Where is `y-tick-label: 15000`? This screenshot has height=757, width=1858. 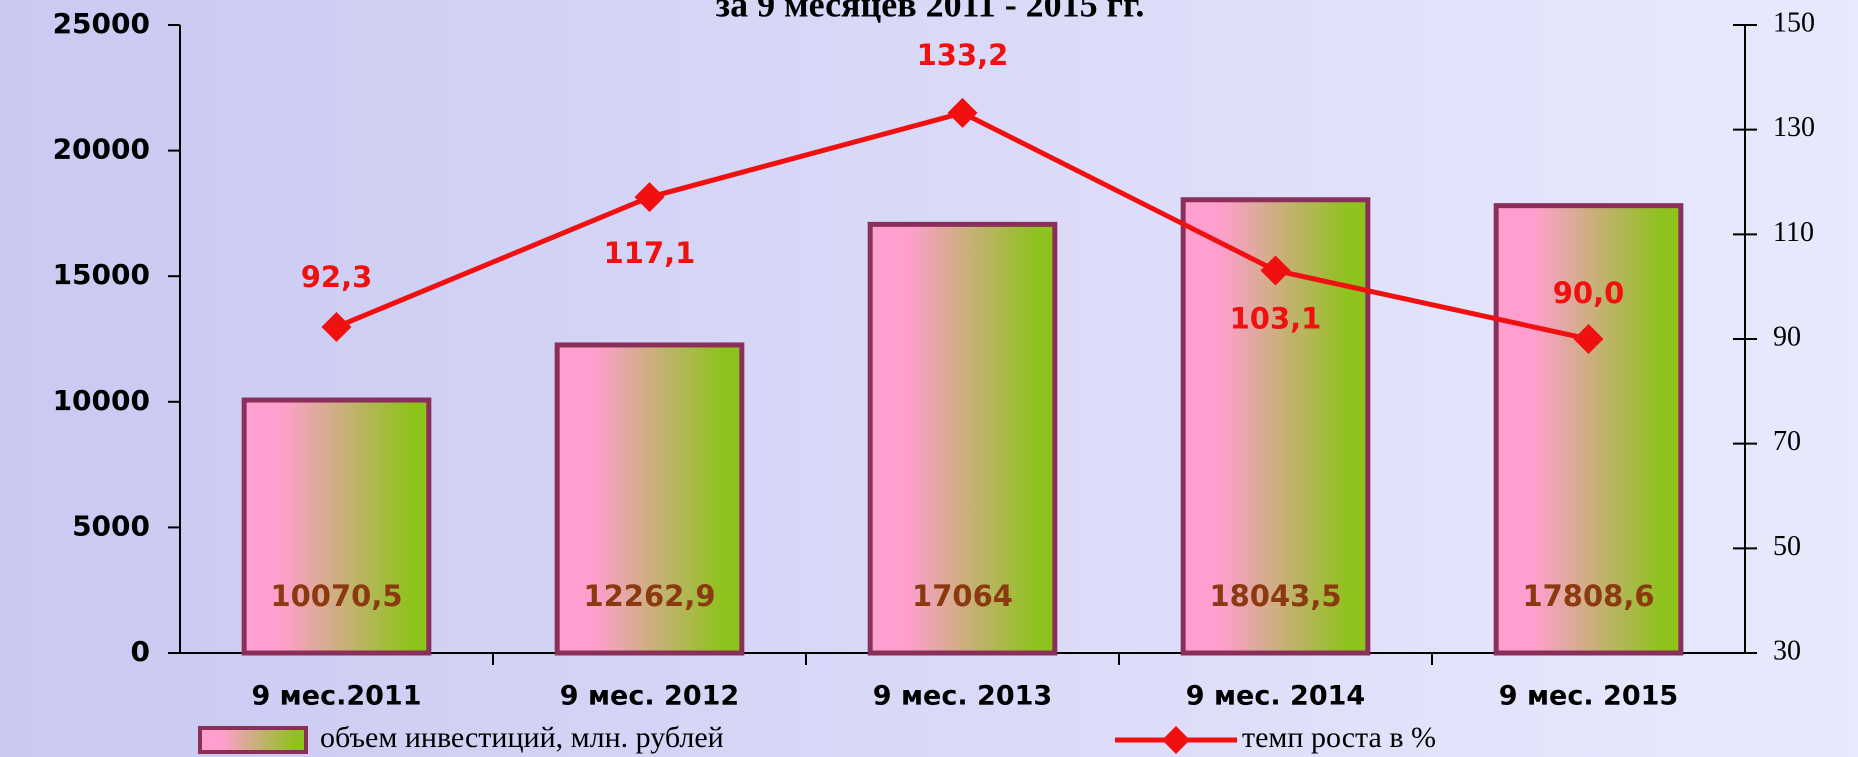 y-tick-label: 15000 is located at coordinates (101, 274).